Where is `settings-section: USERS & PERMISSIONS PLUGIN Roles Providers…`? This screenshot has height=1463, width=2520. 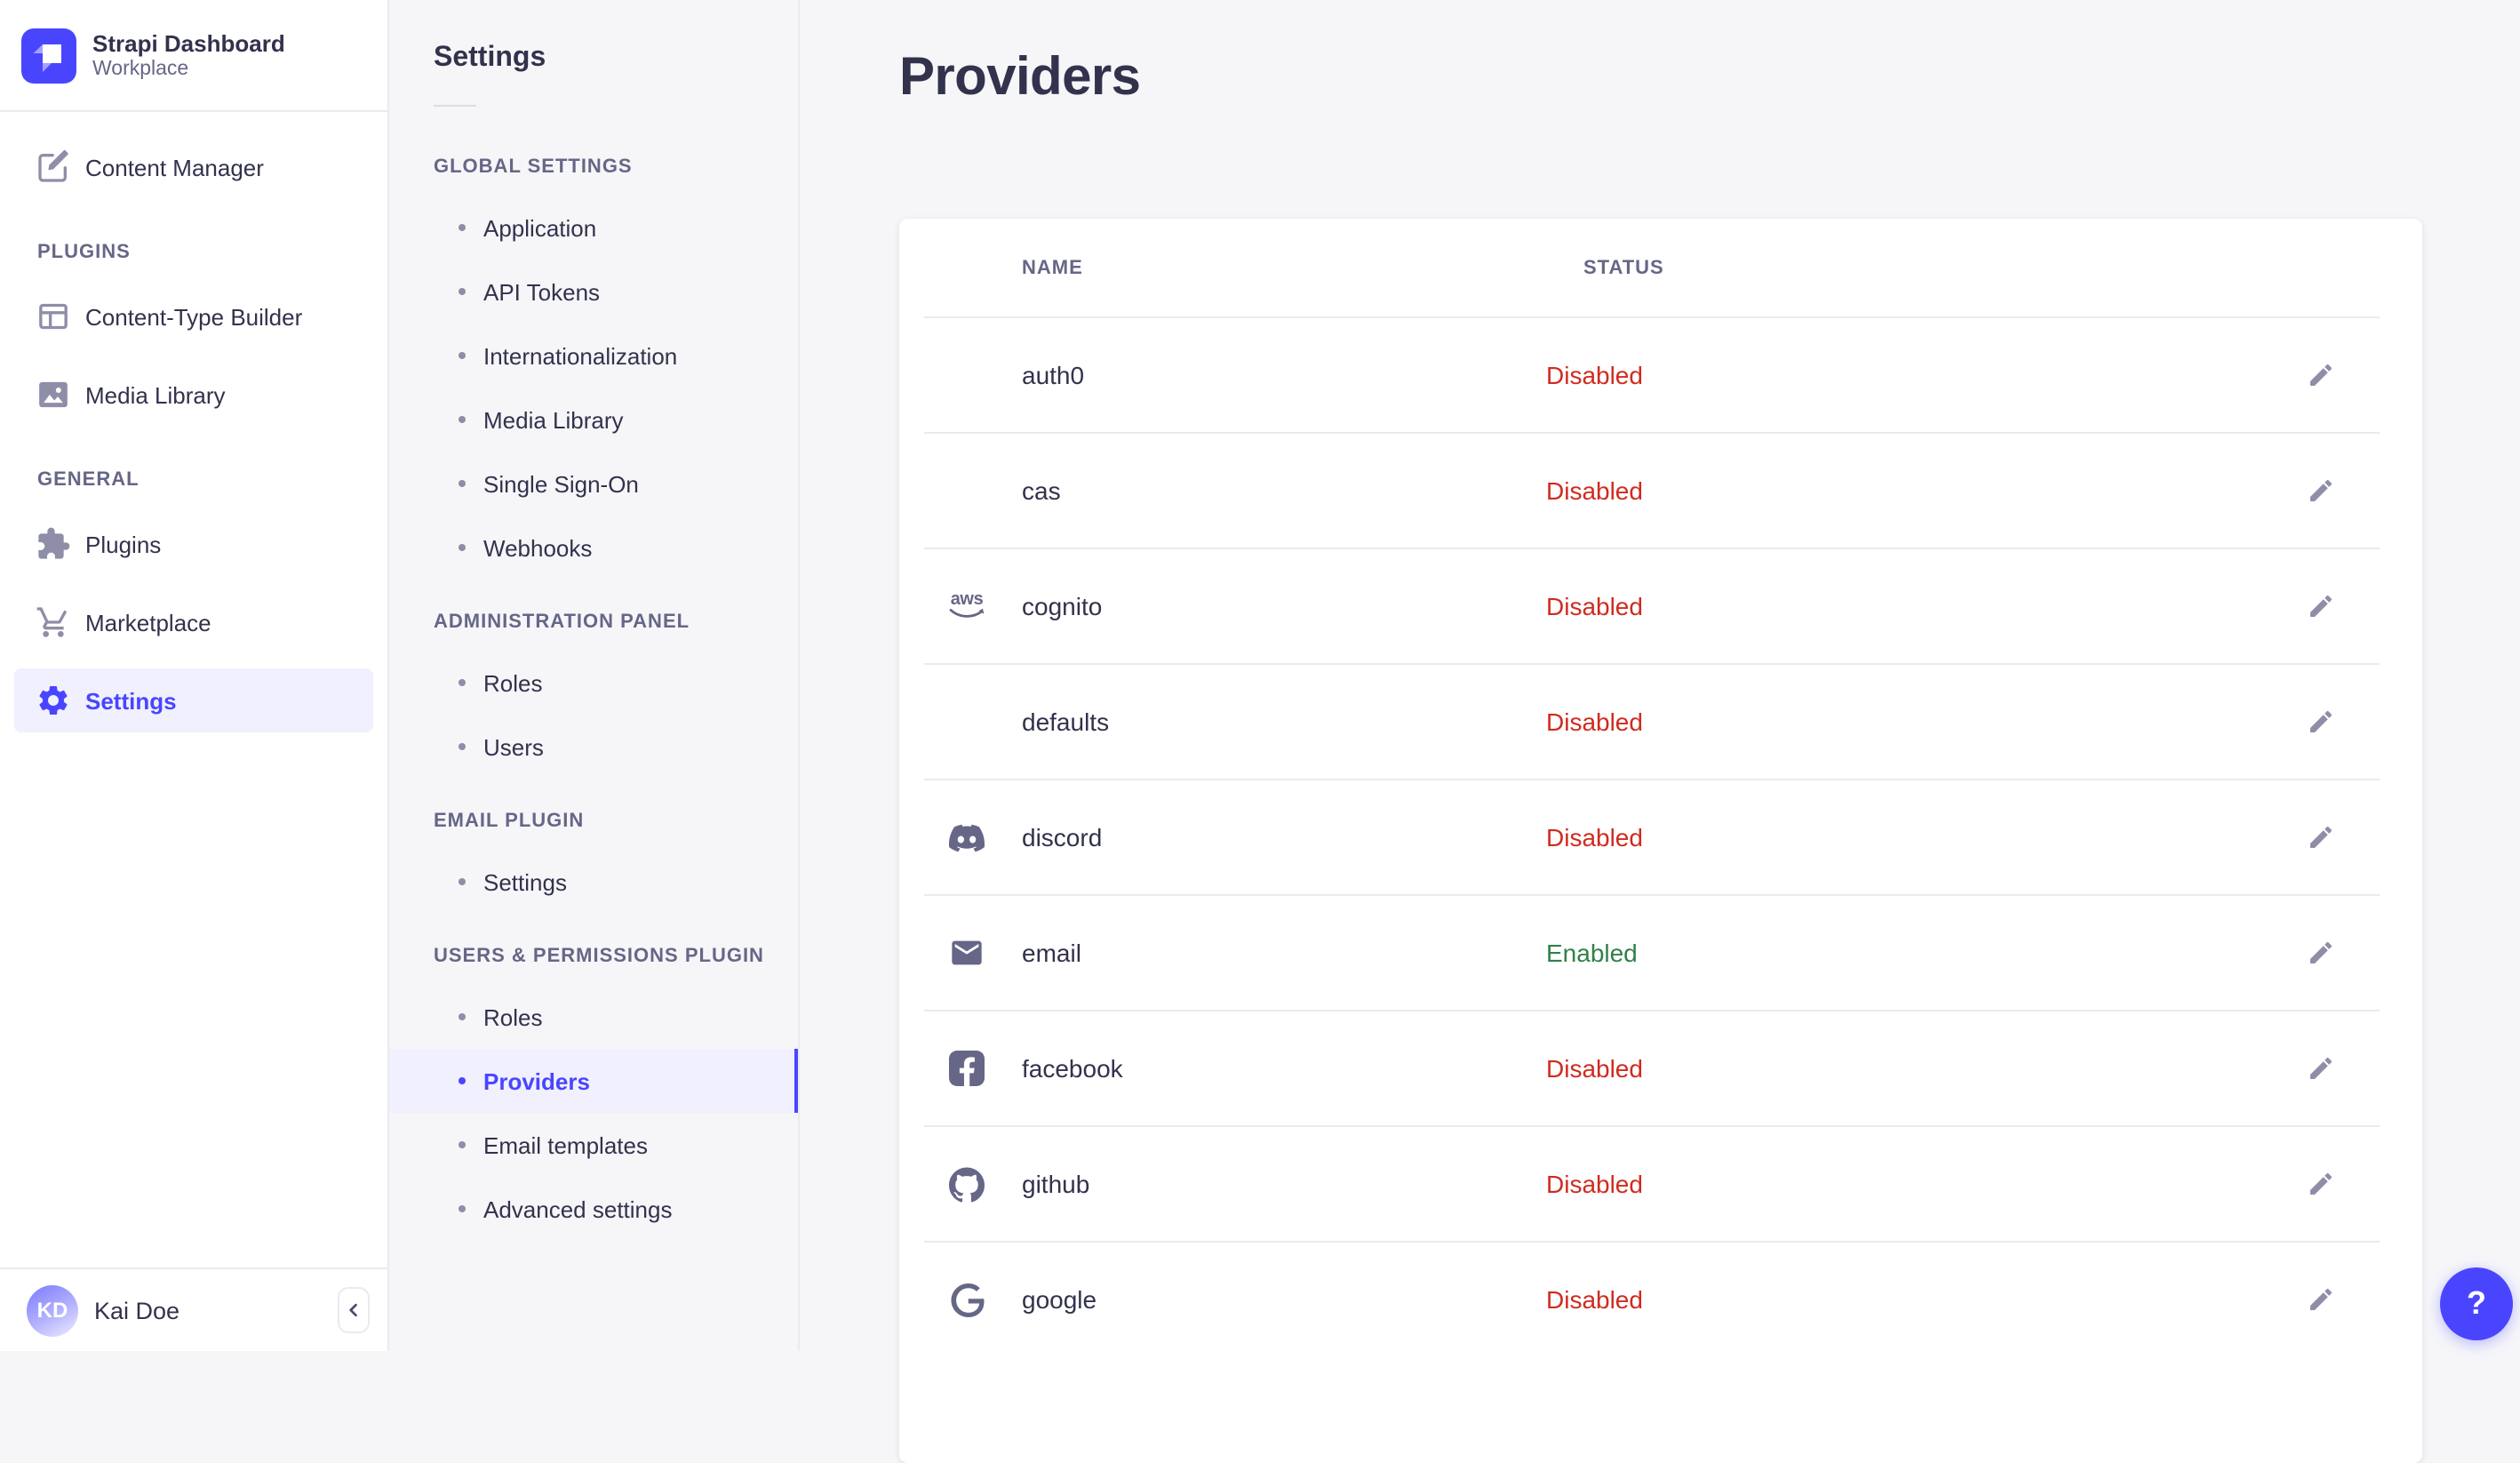 settings-section: USERS & PERMISSIONS PLUGIN Roles Providers… is located at coordinates (593, 1093).